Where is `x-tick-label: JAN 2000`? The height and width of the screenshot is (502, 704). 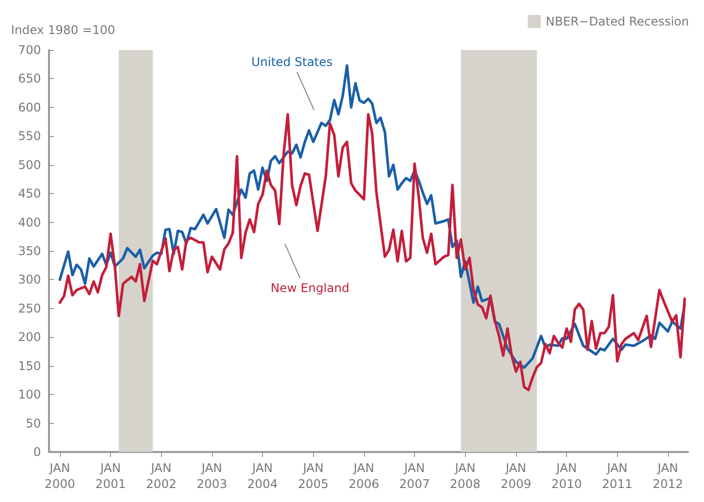 x-tick-label: JAN 2000 is located at coordinates (60, 476).